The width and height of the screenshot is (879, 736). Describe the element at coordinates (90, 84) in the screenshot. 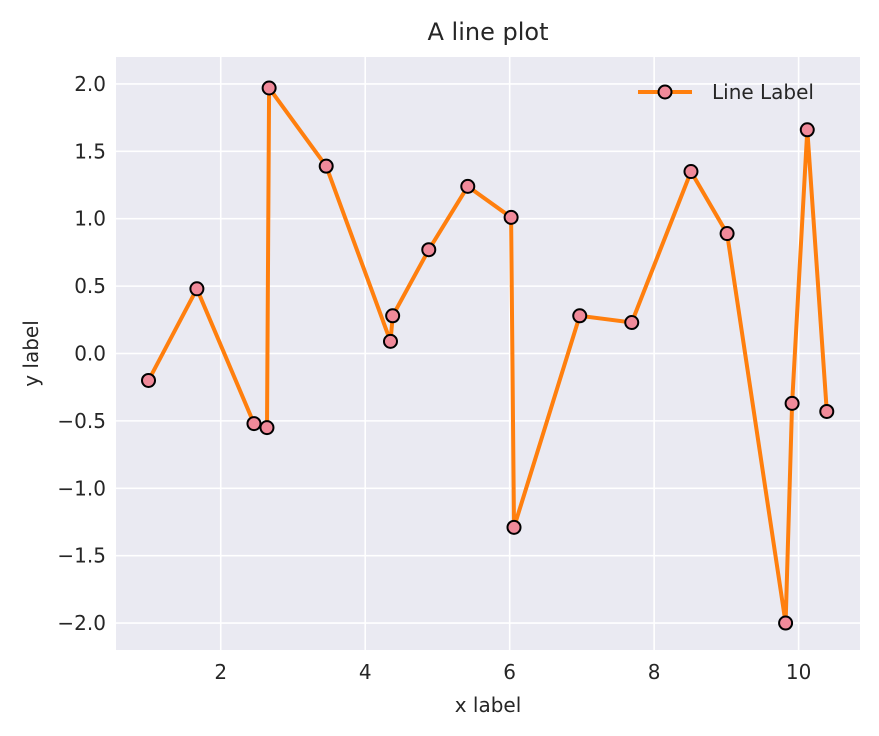

I see `y-tick-label: 2.0` at that location.